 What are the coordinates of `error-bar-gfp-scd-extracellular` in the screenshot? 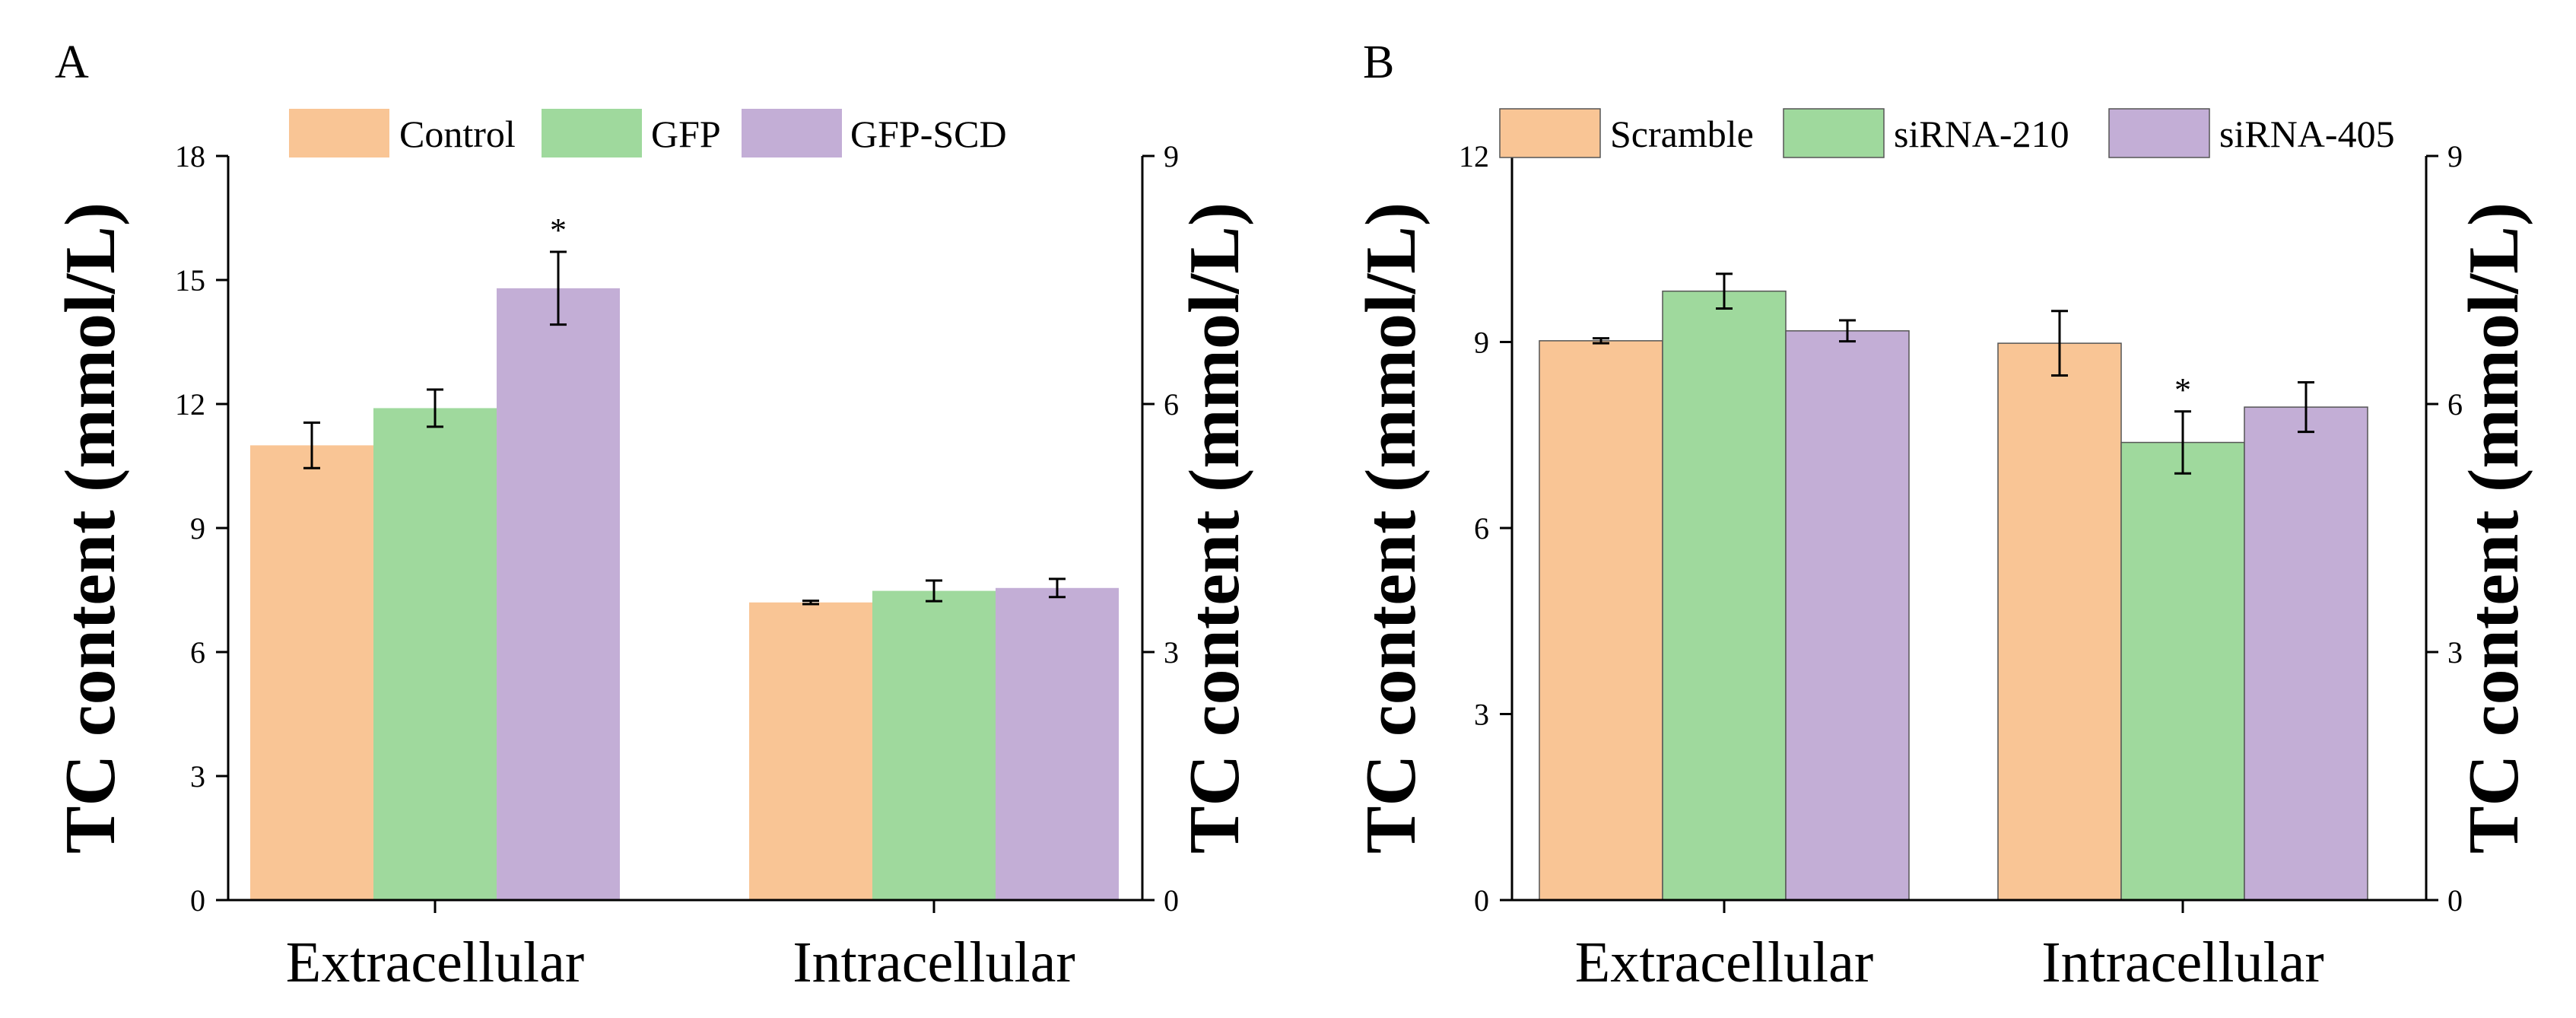 It's located at (558, 288).